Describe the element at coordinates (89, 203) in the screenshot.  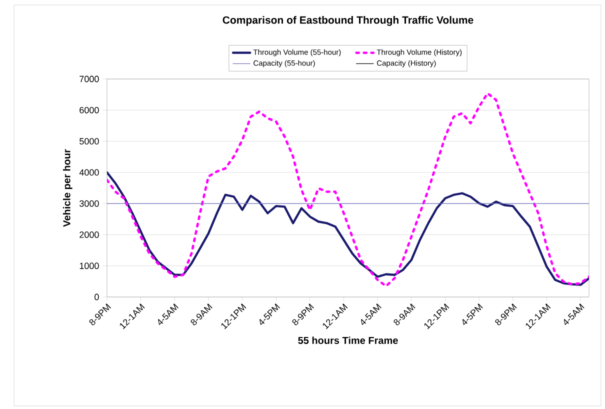
I see `y-tick-label: 3000` at that location.